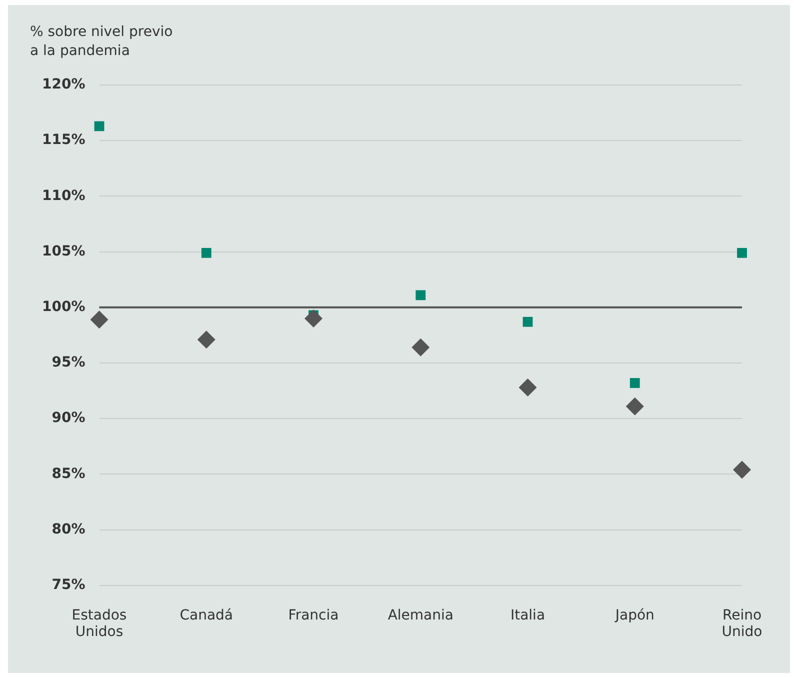 The image size is (794, 677). I want to click on y-tick-label: 105%, so click(64, 251).